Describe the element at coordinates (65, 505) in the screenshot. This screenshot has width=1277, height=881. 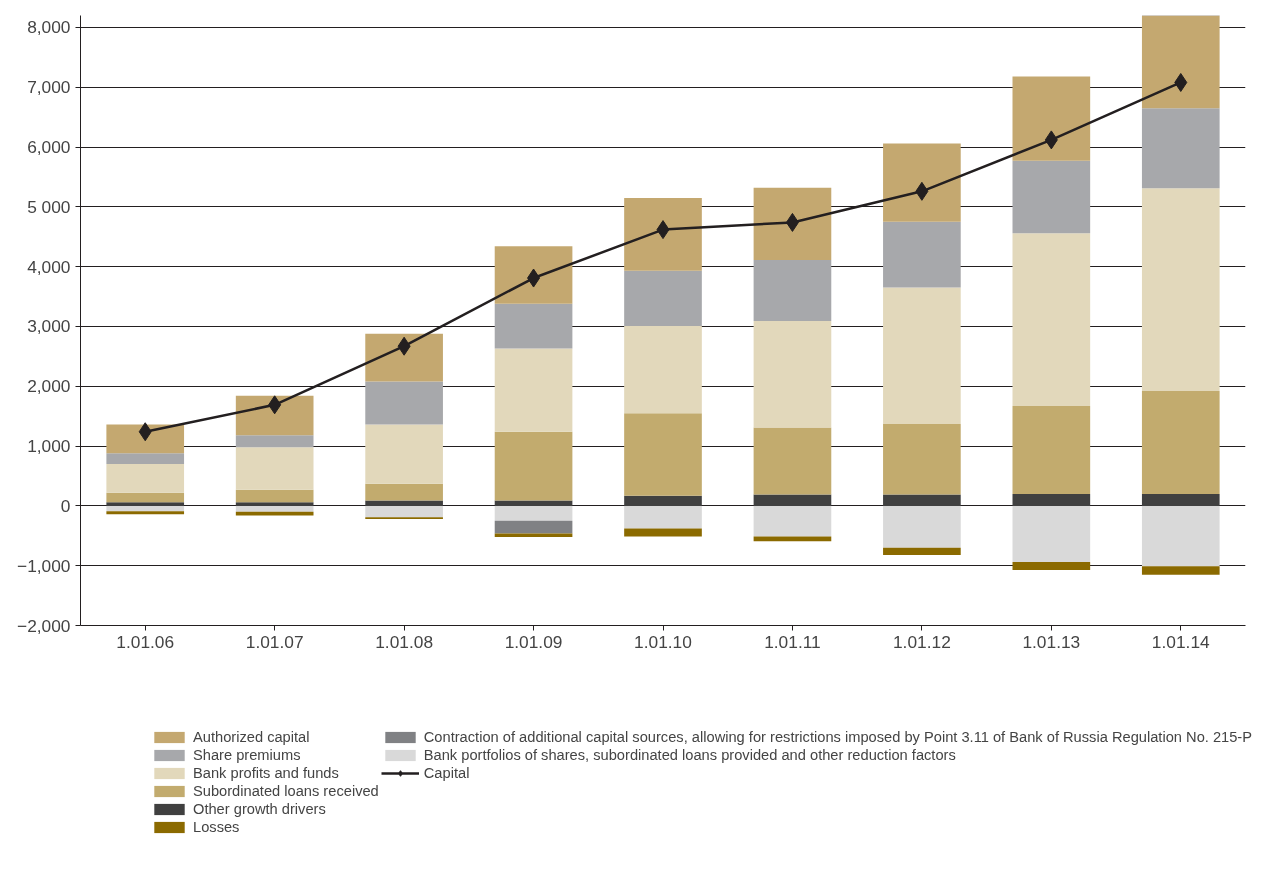
I see `y-tick-label: 0` at that location.